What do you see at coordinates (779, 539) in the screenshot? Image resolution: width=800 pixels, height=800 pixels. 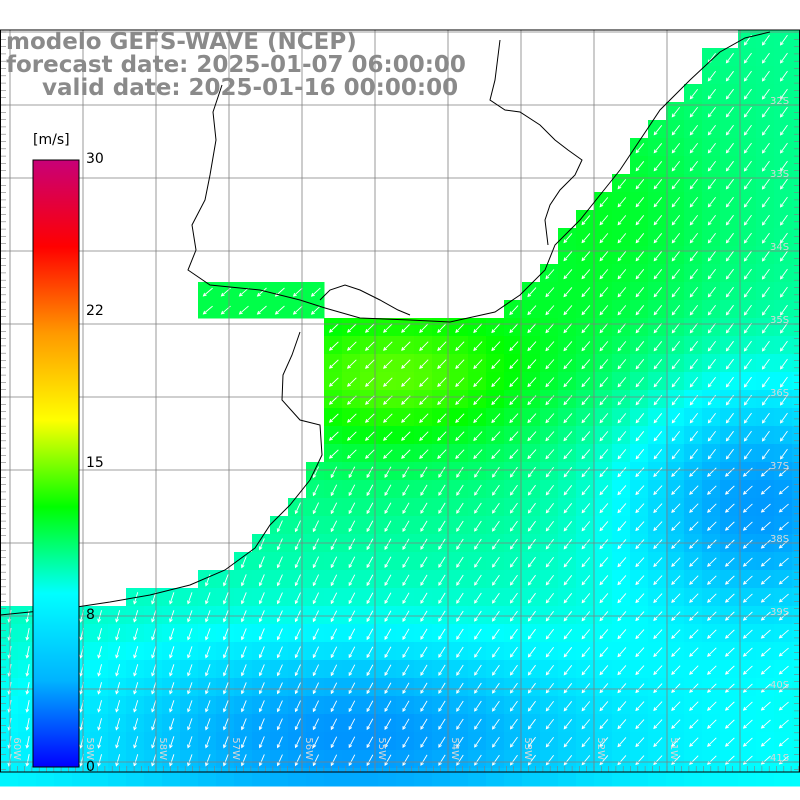 I see `latitude-label: 38S` at bounding box center [779, 539].